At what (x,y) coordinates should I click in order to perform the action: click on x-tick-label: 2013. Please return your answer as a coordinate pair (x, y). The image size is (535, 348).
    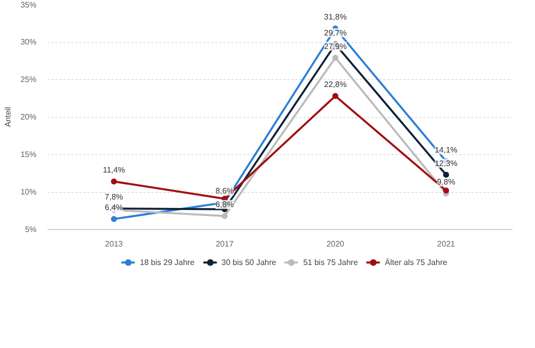
    Looking at the image, I should click on (114, 244).